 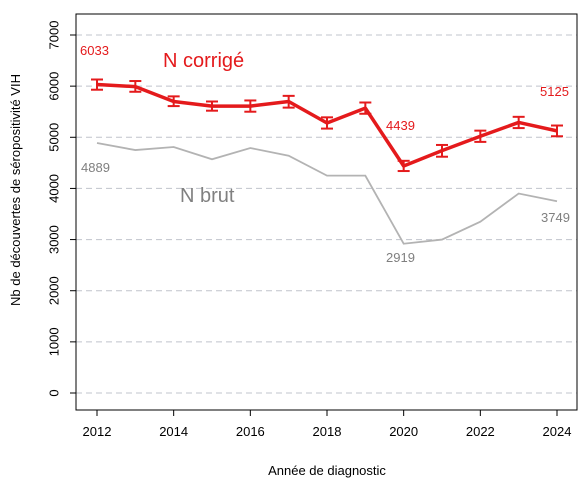 What do you see at coordinates (54, 35) in the screenshot?
I see `y-tick-label: 7000` at bounding box center [54, 35].